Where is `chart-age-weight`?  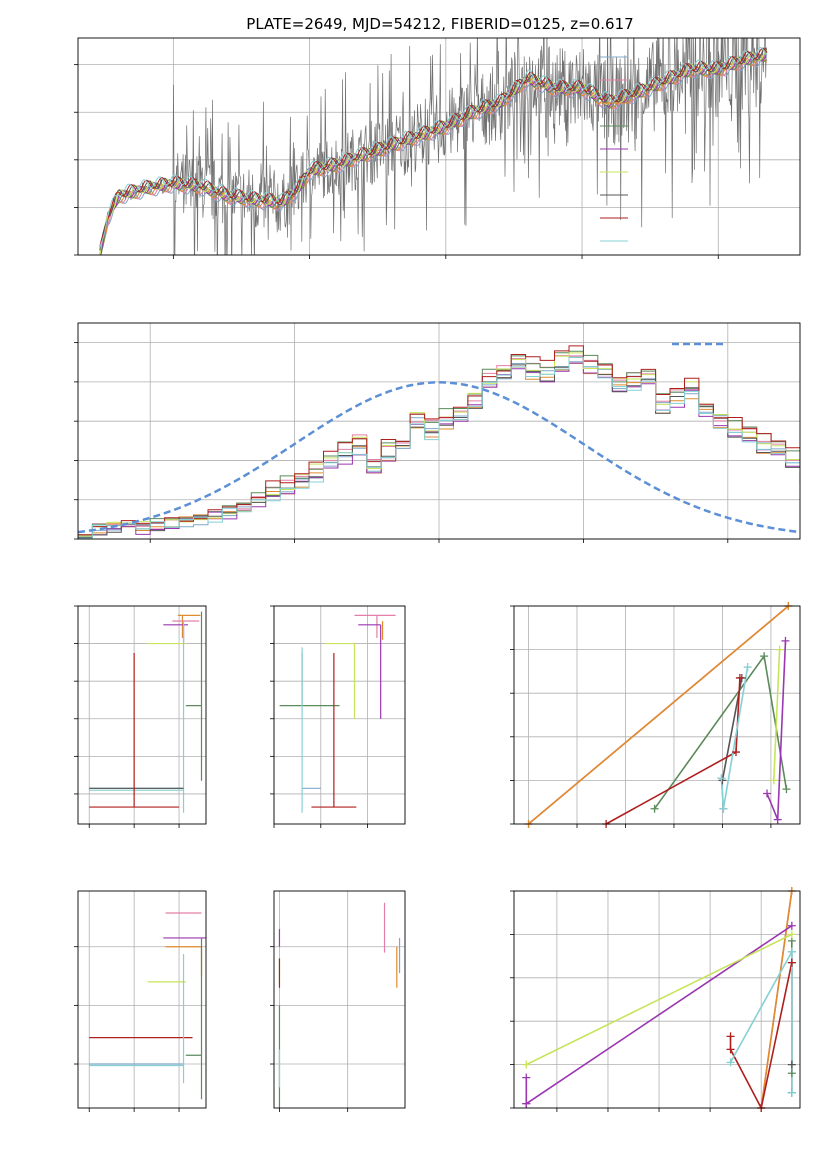
chart-age-weight is located at coordinates (655, 715).